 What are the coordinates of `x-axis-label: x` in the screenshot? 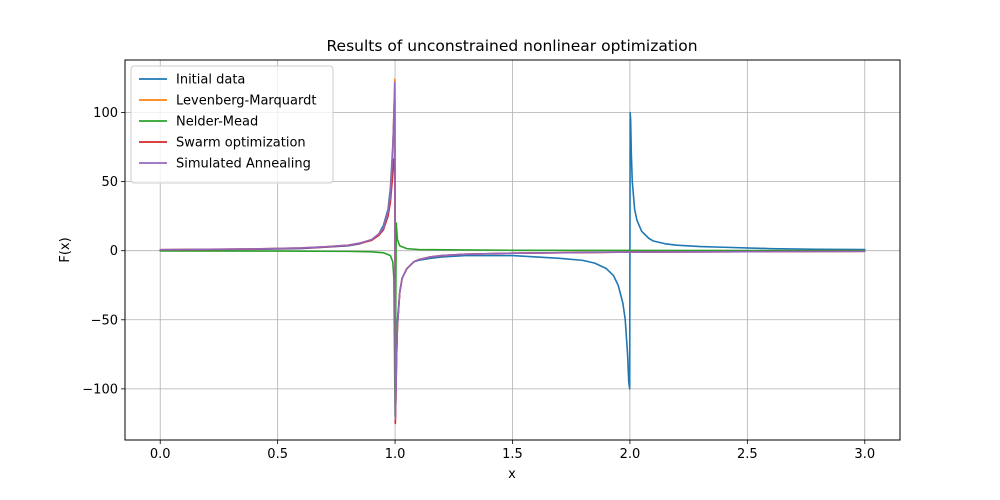 It's located at (512, 474).